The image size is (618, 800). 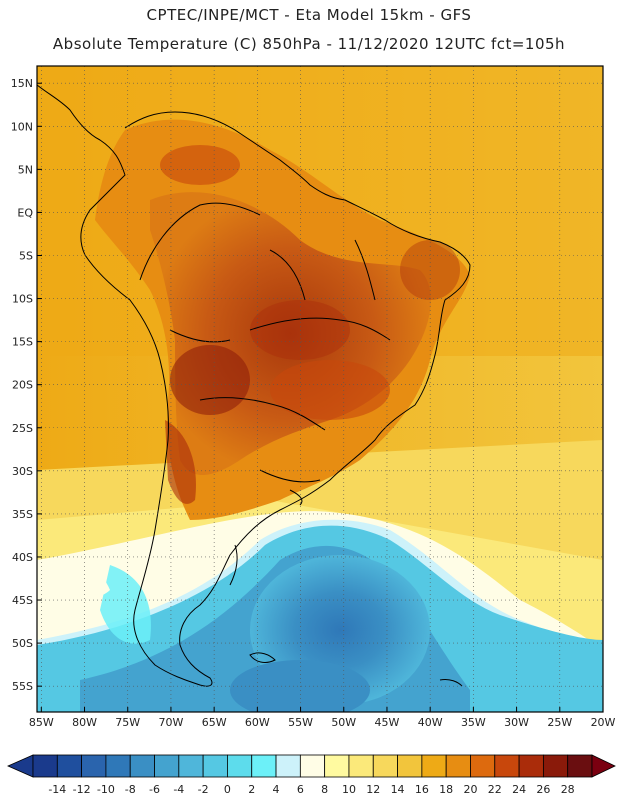 What do you see at coordinates (349, 789) in the screenshot?
I see `colorbar-label: 10` at bounding box center [349, 789].